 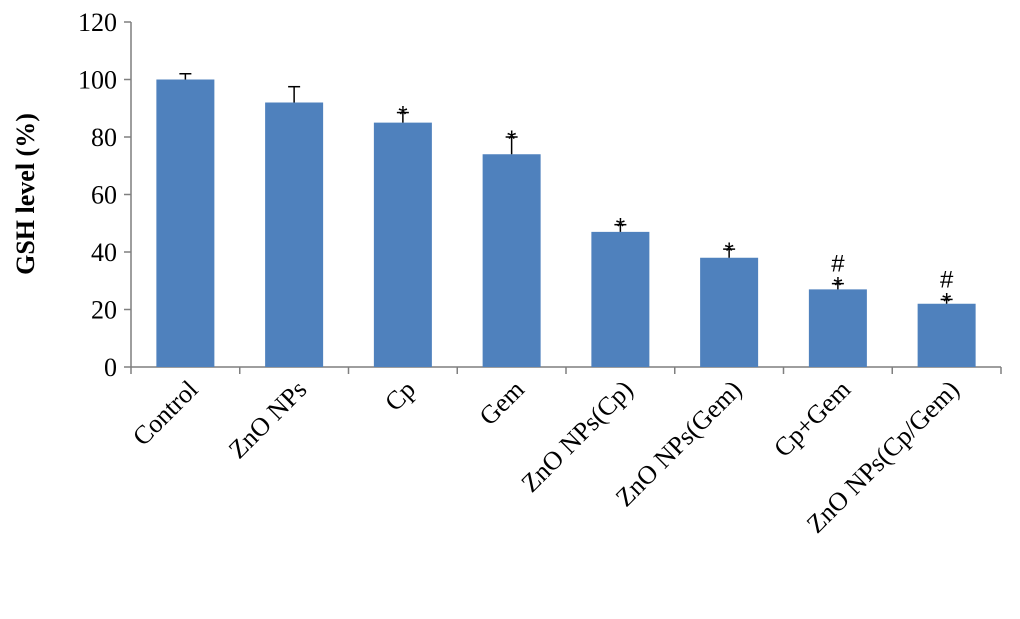 I want to click on x-tick-label: Cp, so click(x=400, y=396).